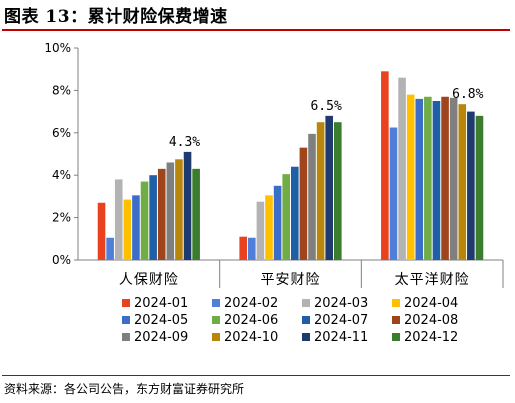 This screenshot has width=515, height=403. Describe the element at coordinates (116, 17) in the screenshot. I see `figure-title: 图表 13：累计财险保费增速` at that location.